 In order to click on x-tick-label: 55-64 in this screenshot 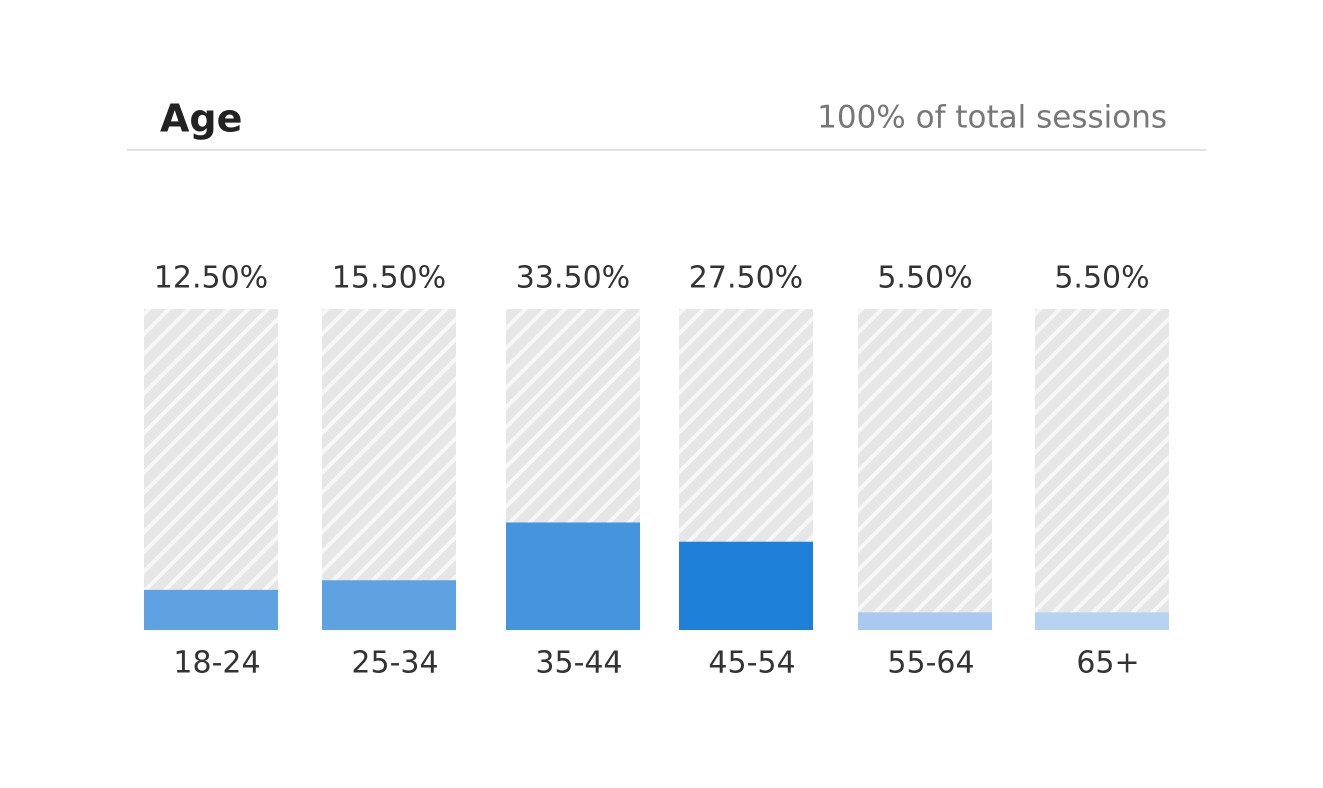, I will do `click(930, 663)`.